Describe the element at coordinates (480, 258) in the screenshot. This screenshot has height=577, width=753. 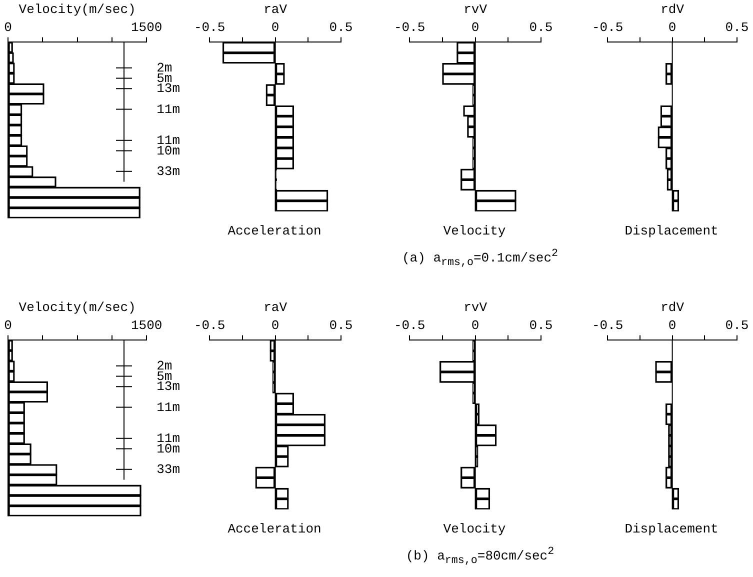
I see `text: (a) a$_{rms,o}$=0.1cm/sec$^{2}$` at that location.